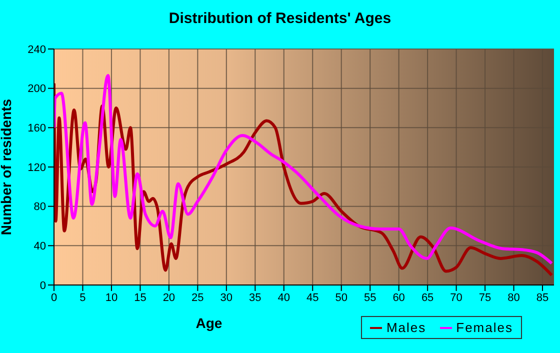  What do you see at coordinates (456, 298) in the screenshot?
I see `x-tick-label: 70` at bounding box center [456, 298].